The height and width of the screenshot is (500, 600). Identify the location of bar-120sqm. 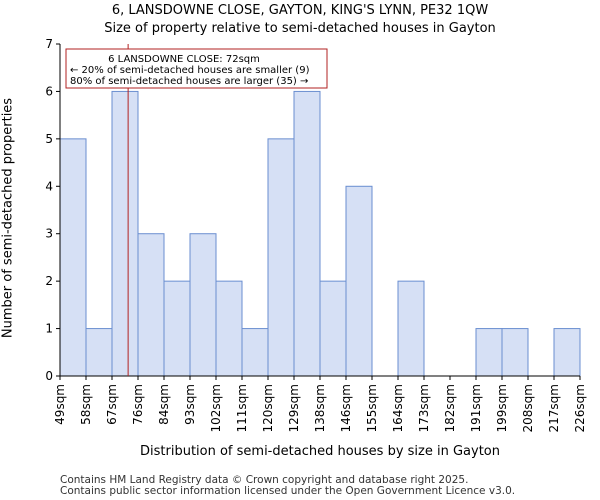
(281, 257).